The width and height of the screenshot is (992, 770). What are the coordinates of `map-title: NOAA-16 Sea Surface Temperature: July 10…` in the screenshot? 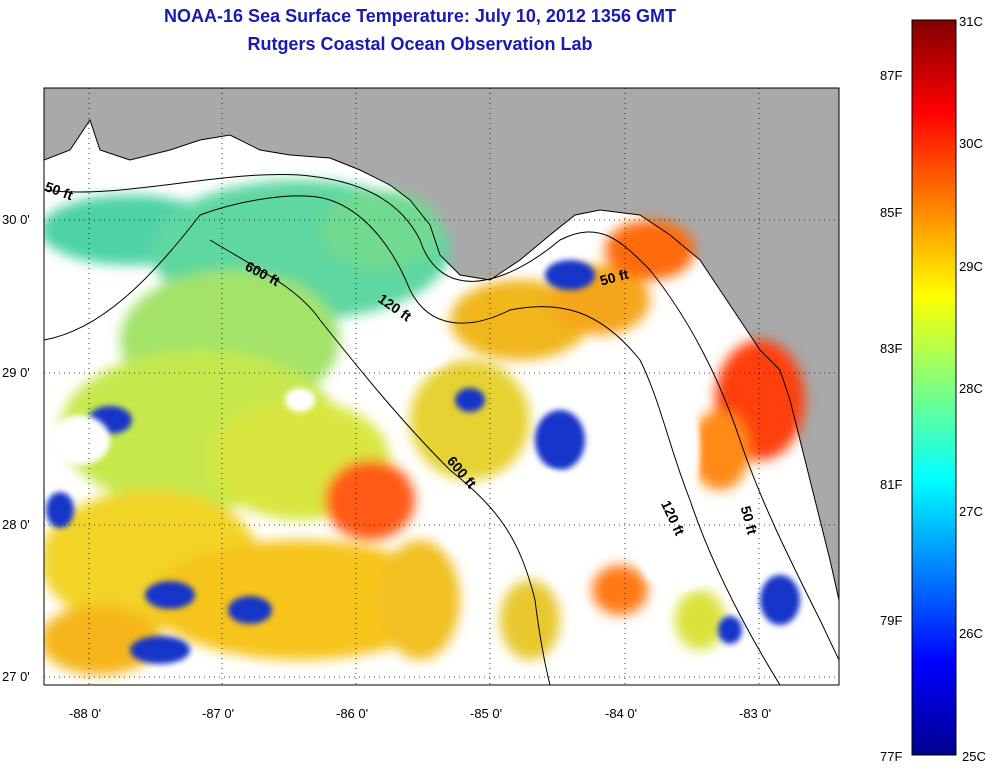 It's located at (420, 16).